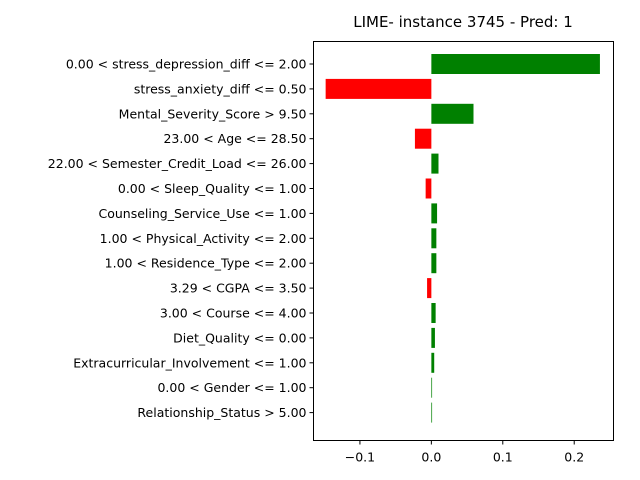  Describe the element at coordinates (503, 457) in the screenshot. I see `x-tick-label-2: 0.1` at that location.